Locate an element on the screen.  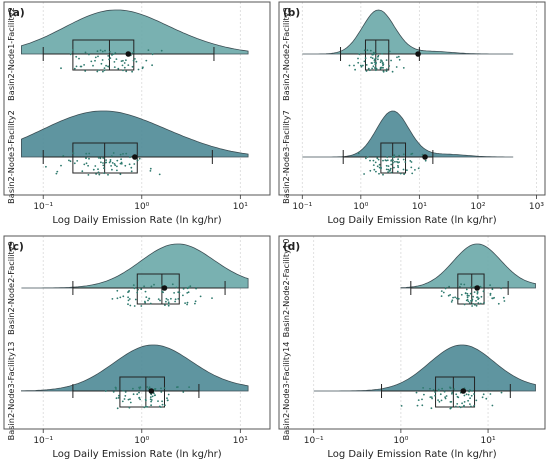
iqr-box is located at coordinates (377, 55).